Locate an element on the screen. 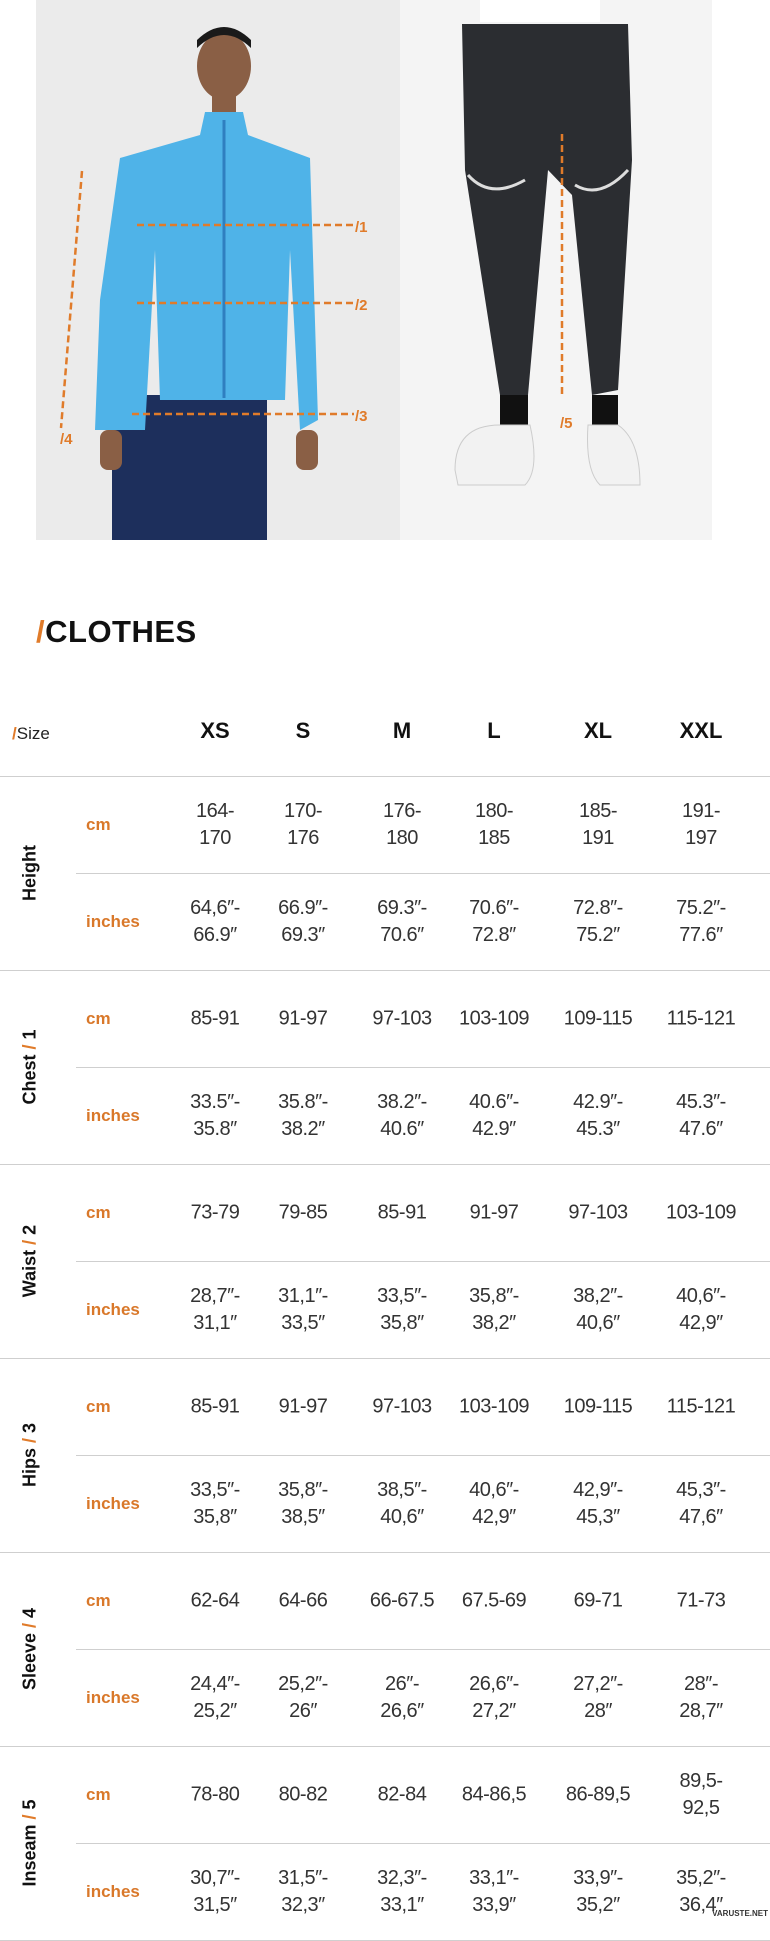 This screenshot has height=1941, width=770. table-cell: 27,2″- 28″ is located at coordinates (598, 1697).